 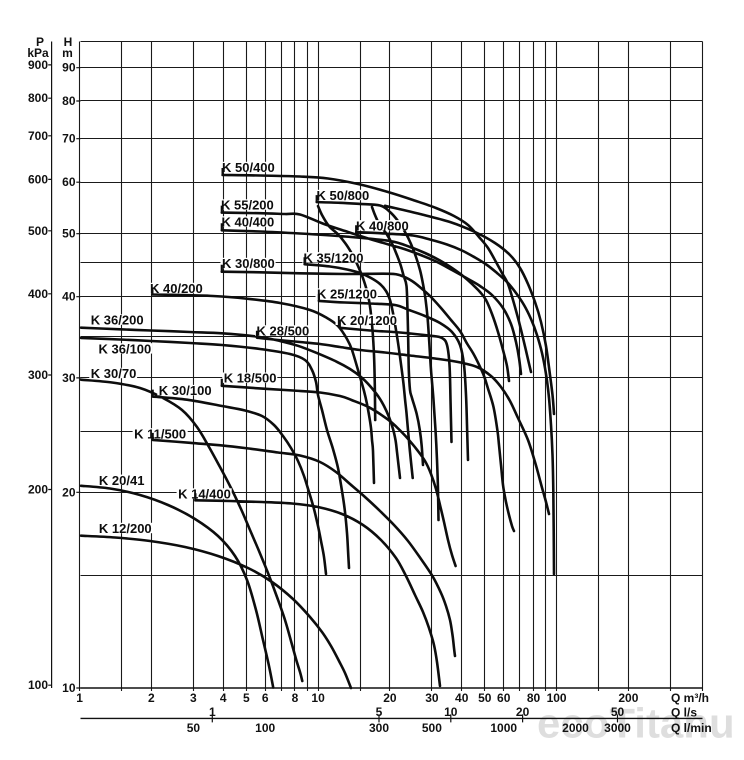 I want to click on svg-text: K 30/100, so click(x=185, y=390).